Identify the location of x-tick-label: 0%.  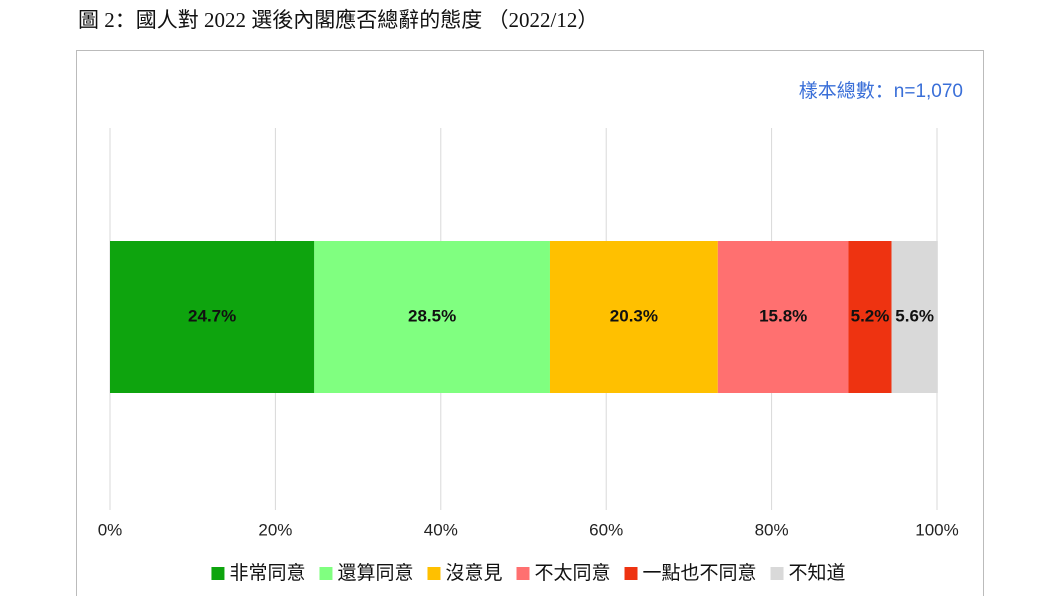
(110, 529).